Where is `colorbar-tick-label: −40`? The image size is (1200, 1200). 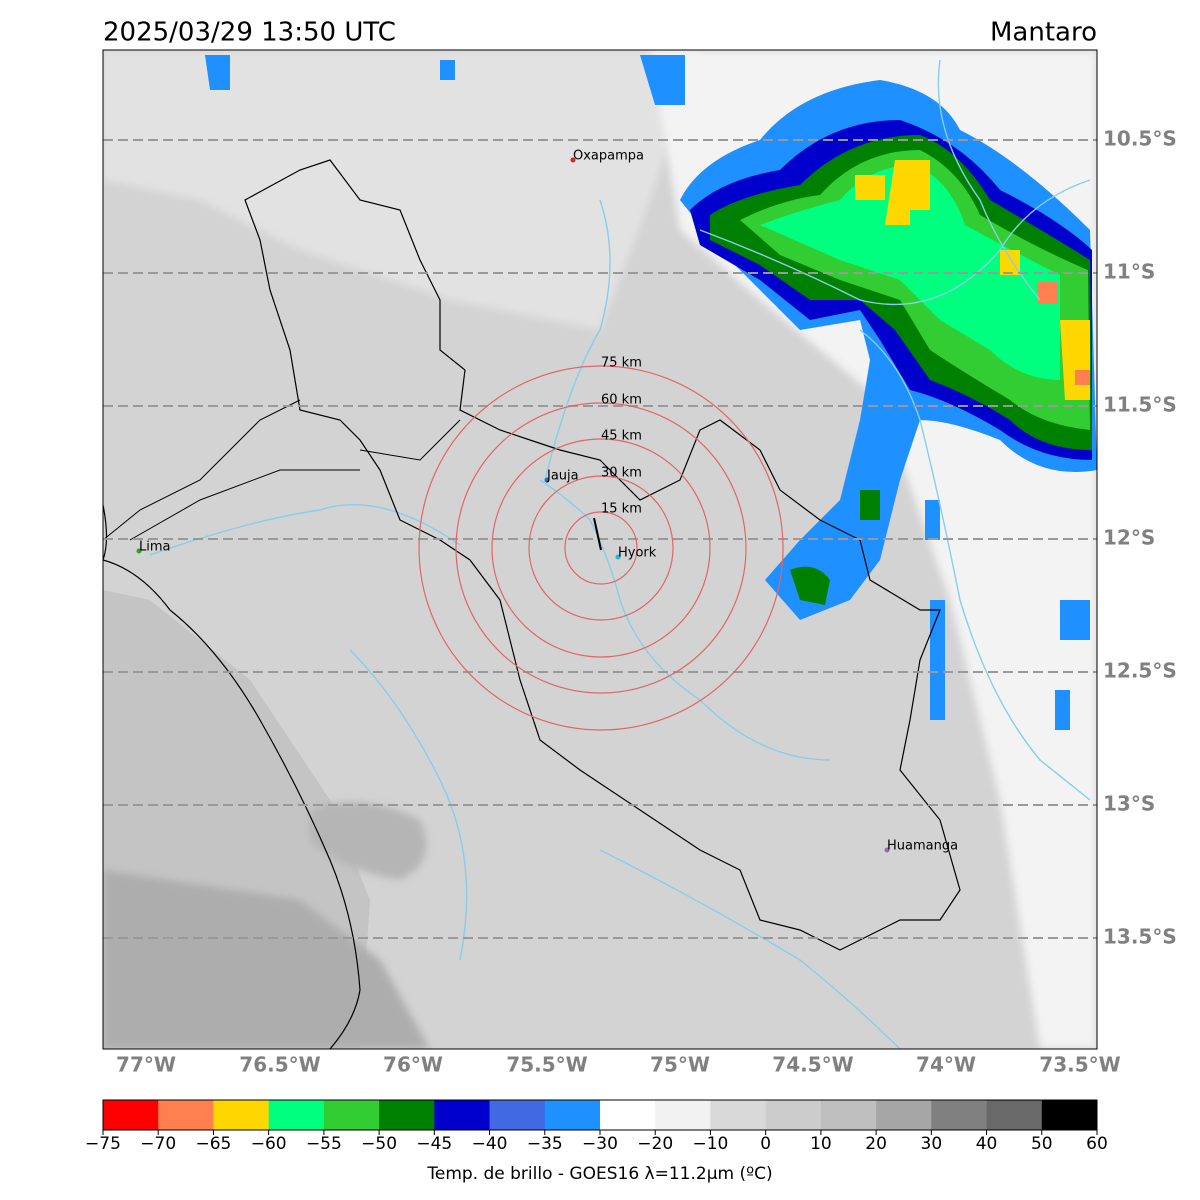 colorbar-tick-label: −40 is located at coordinates (490, 1144).